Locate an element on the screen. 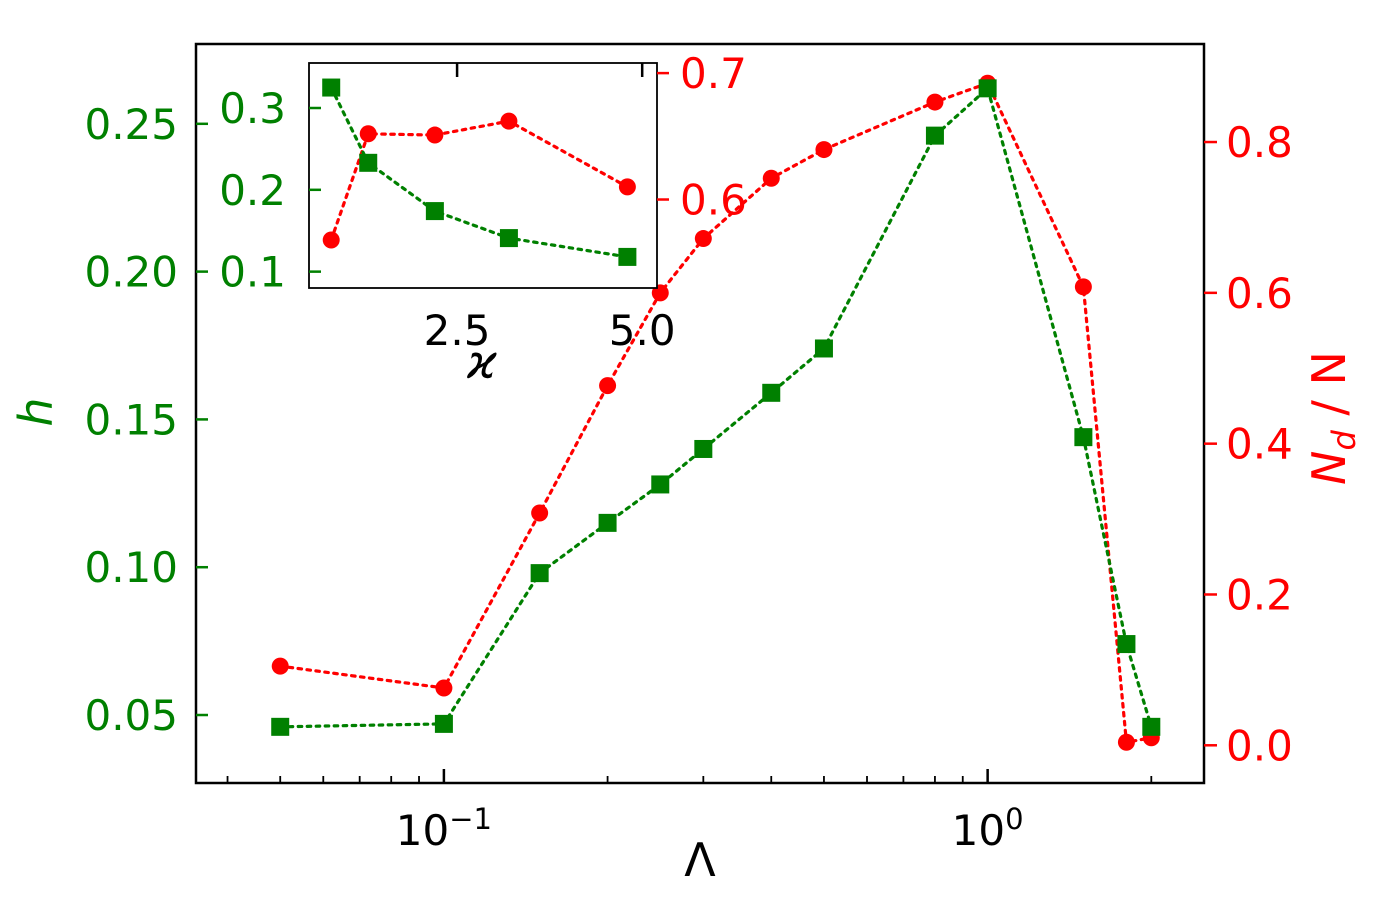 The height and width of the screenshot is (900, 1400). inset-chart: 2.5 5.0 ϰ 0.1 0.2 0.3 0.6 0.7 is located at coordinates (483, 219).